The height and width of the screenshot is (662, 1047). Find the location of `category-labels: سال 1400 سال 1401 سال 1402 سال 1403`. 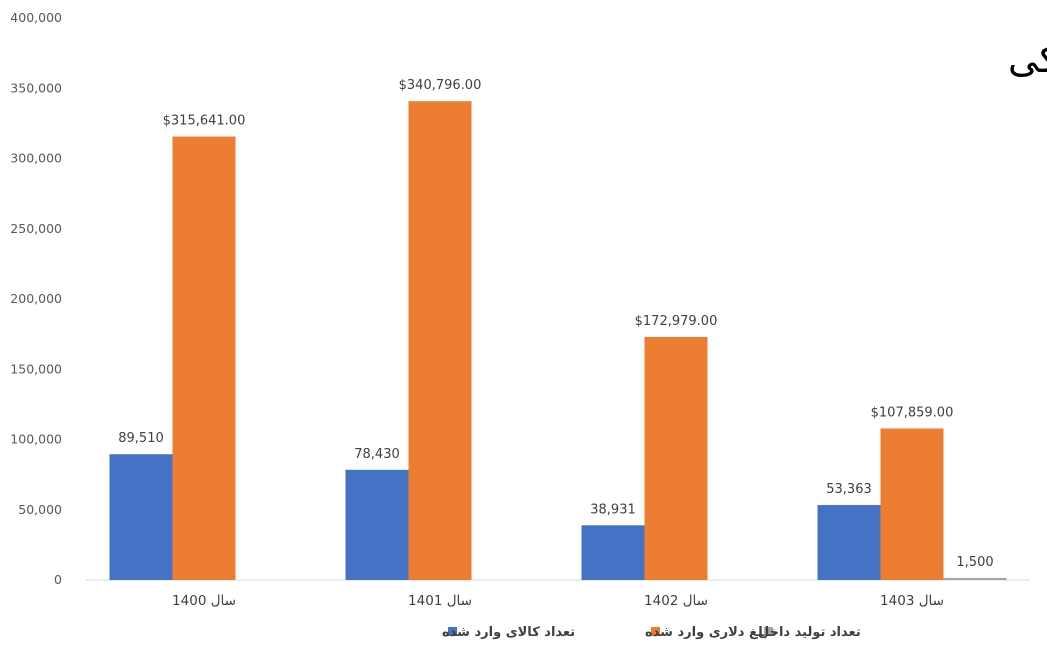

category-labels: سال 1400 سال 1401 سال 1402 سال 1403 is located at coordinates (558, 601).